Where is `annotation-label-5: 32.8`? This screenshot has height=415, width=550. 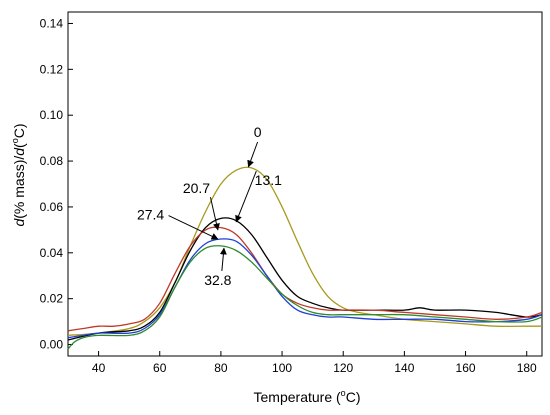 annotation-label-5: 32.8 is located at coordinates (217, 280).